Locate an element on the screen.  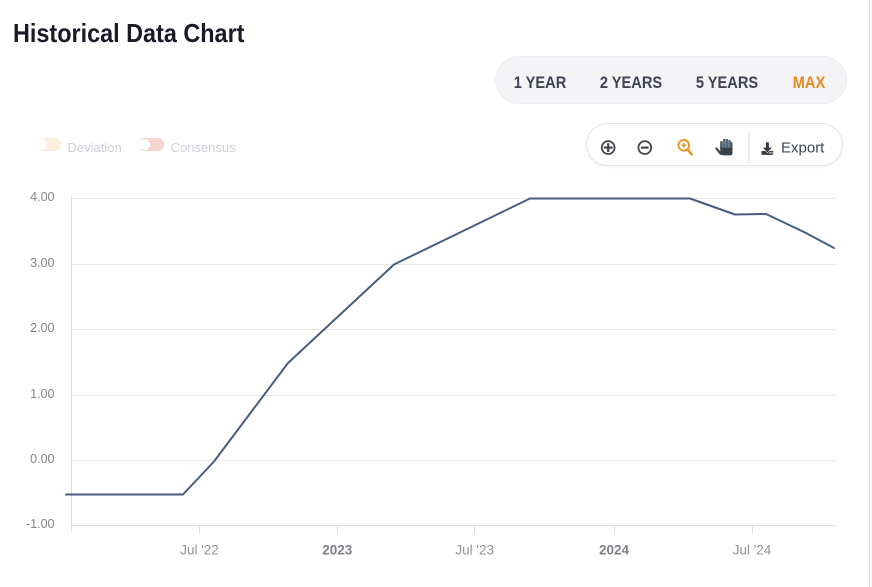
svg-text: -1.00 is located at coordinates (40, 524).